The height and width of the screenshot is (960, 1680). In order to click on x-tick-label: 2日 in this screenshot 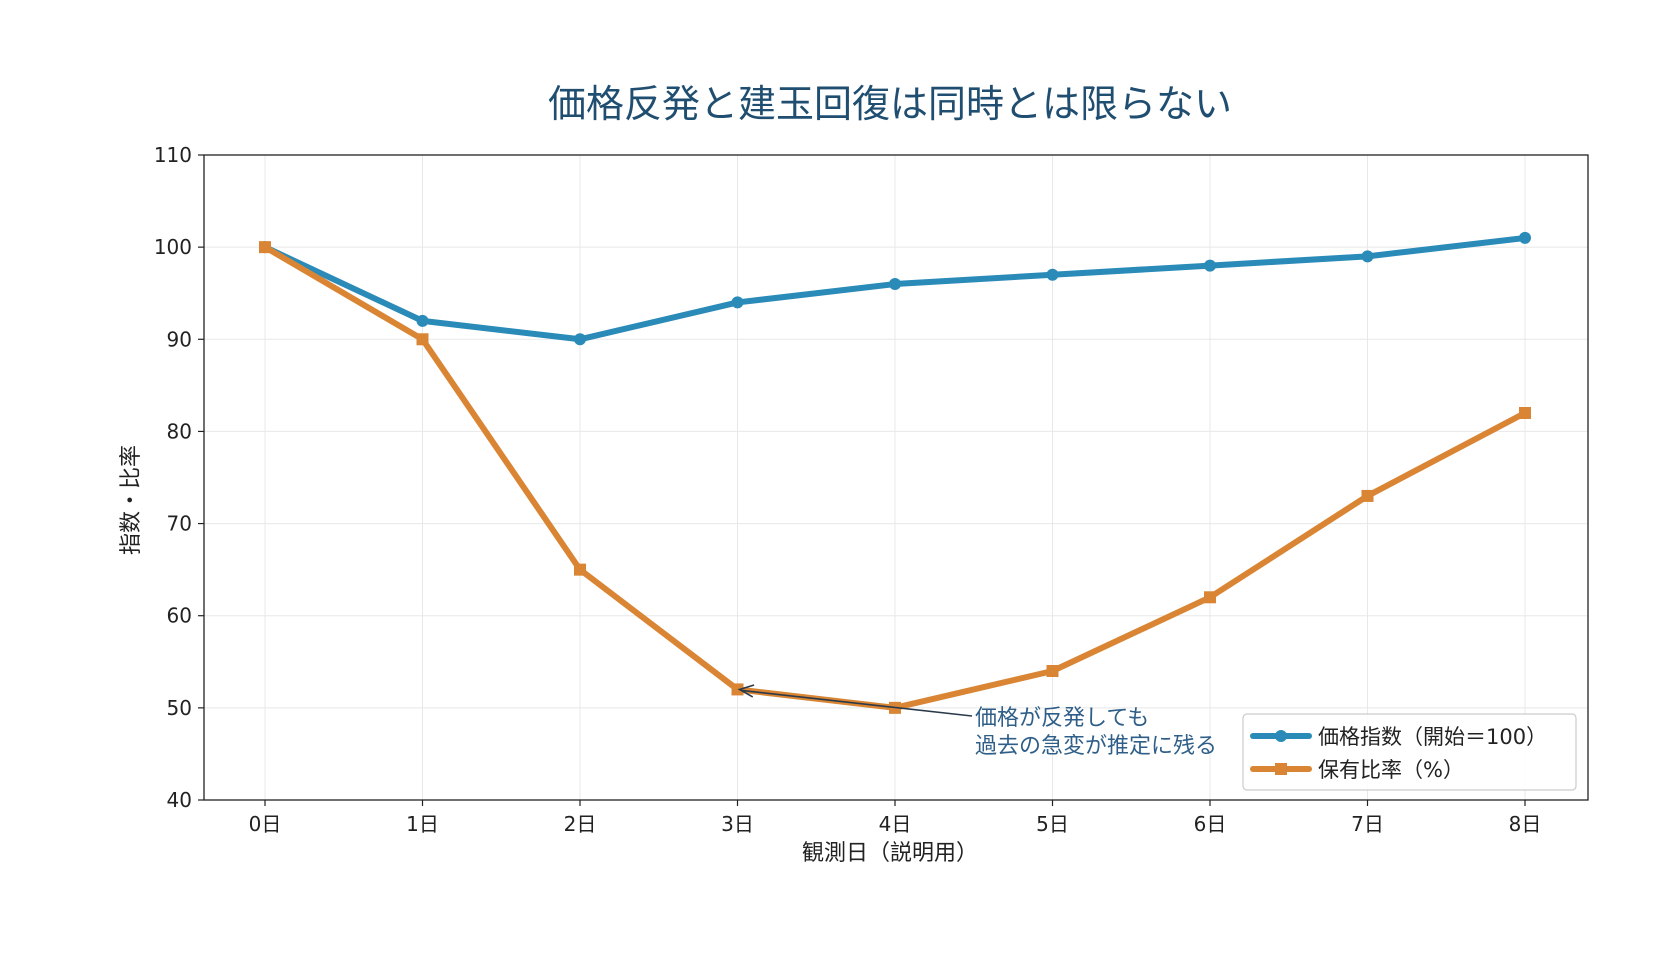, I will do `click(580, 824)`.